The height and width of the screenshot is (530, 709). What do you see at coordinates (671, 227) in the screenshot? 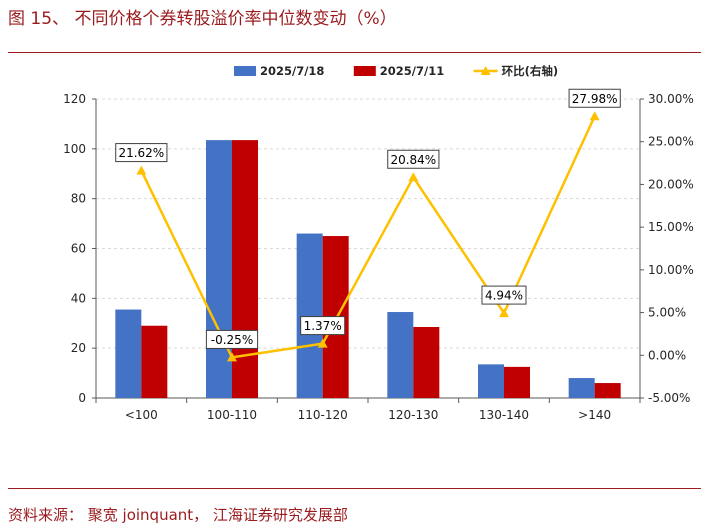
I see `y-right-tick-label: 15.00%` at bounding box center [671, 227].